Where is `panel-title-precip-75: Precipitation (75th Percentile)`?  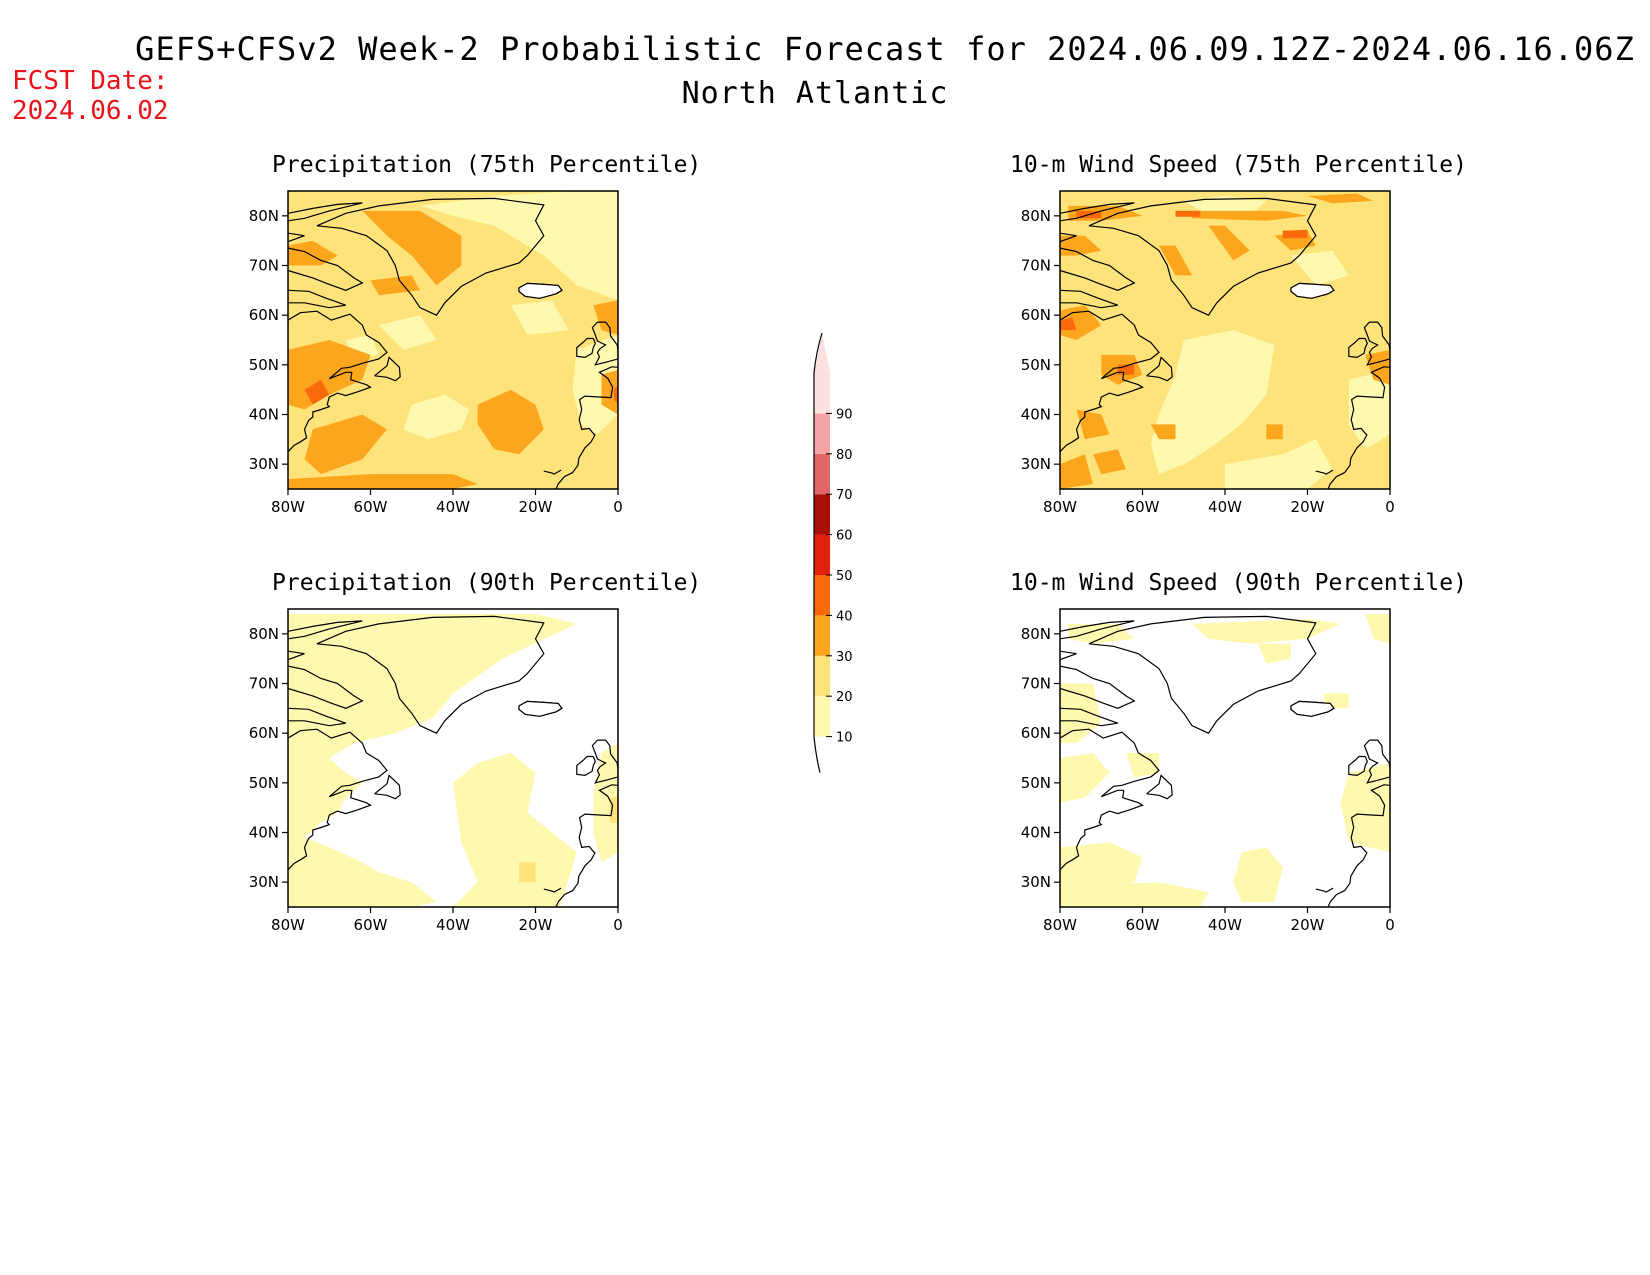 panel-title-precip-75: Precipitation (75th Percentile) is located at coordinates (487, 165).